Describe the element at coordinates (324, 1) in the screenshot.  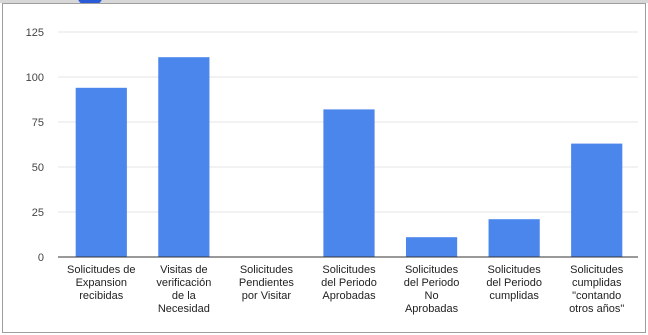
I see `top-strip` at that location.